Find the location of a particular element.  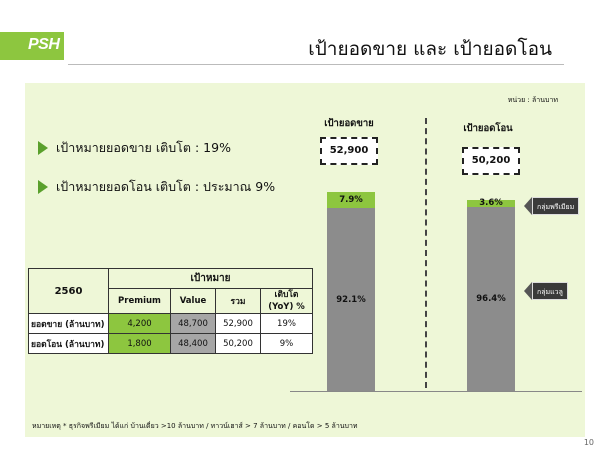

page-number: 10 is located at coordinates (588, 442).